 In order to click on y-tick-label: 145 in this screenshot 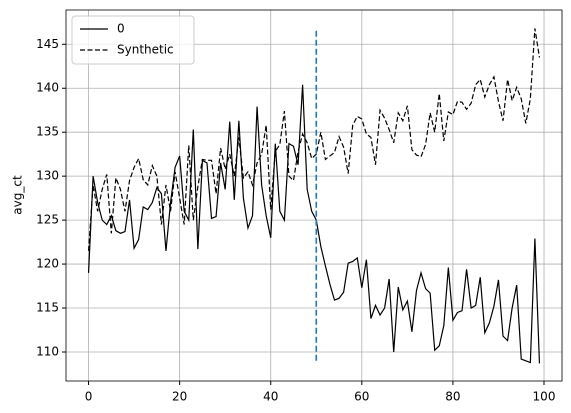, I will do `click(47, 44)`.